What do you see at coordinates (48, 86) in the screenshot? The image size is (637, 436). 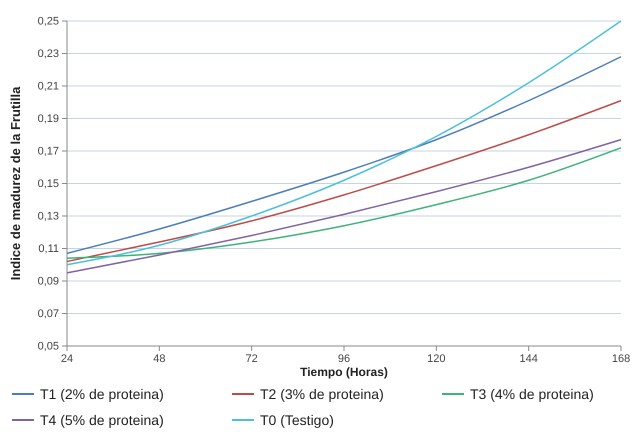 I see `y-tick-label: 0,21` at bounding box center [48, 86].